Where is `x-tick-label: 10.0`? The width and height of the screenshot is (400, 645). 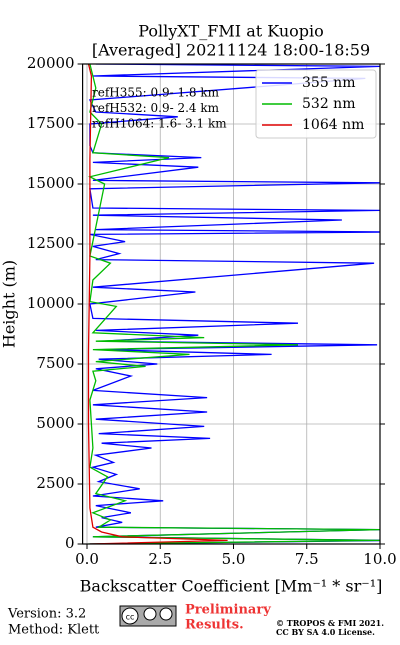 x-tick-label: 10.0 is located at coordinates (379, 559).